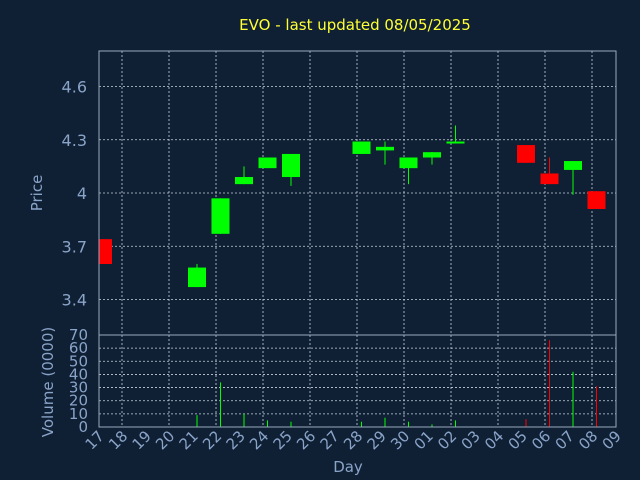 This screenshot has width=640, height=480. I want to click on price-tick-label: 4.6, so click(74, 87).